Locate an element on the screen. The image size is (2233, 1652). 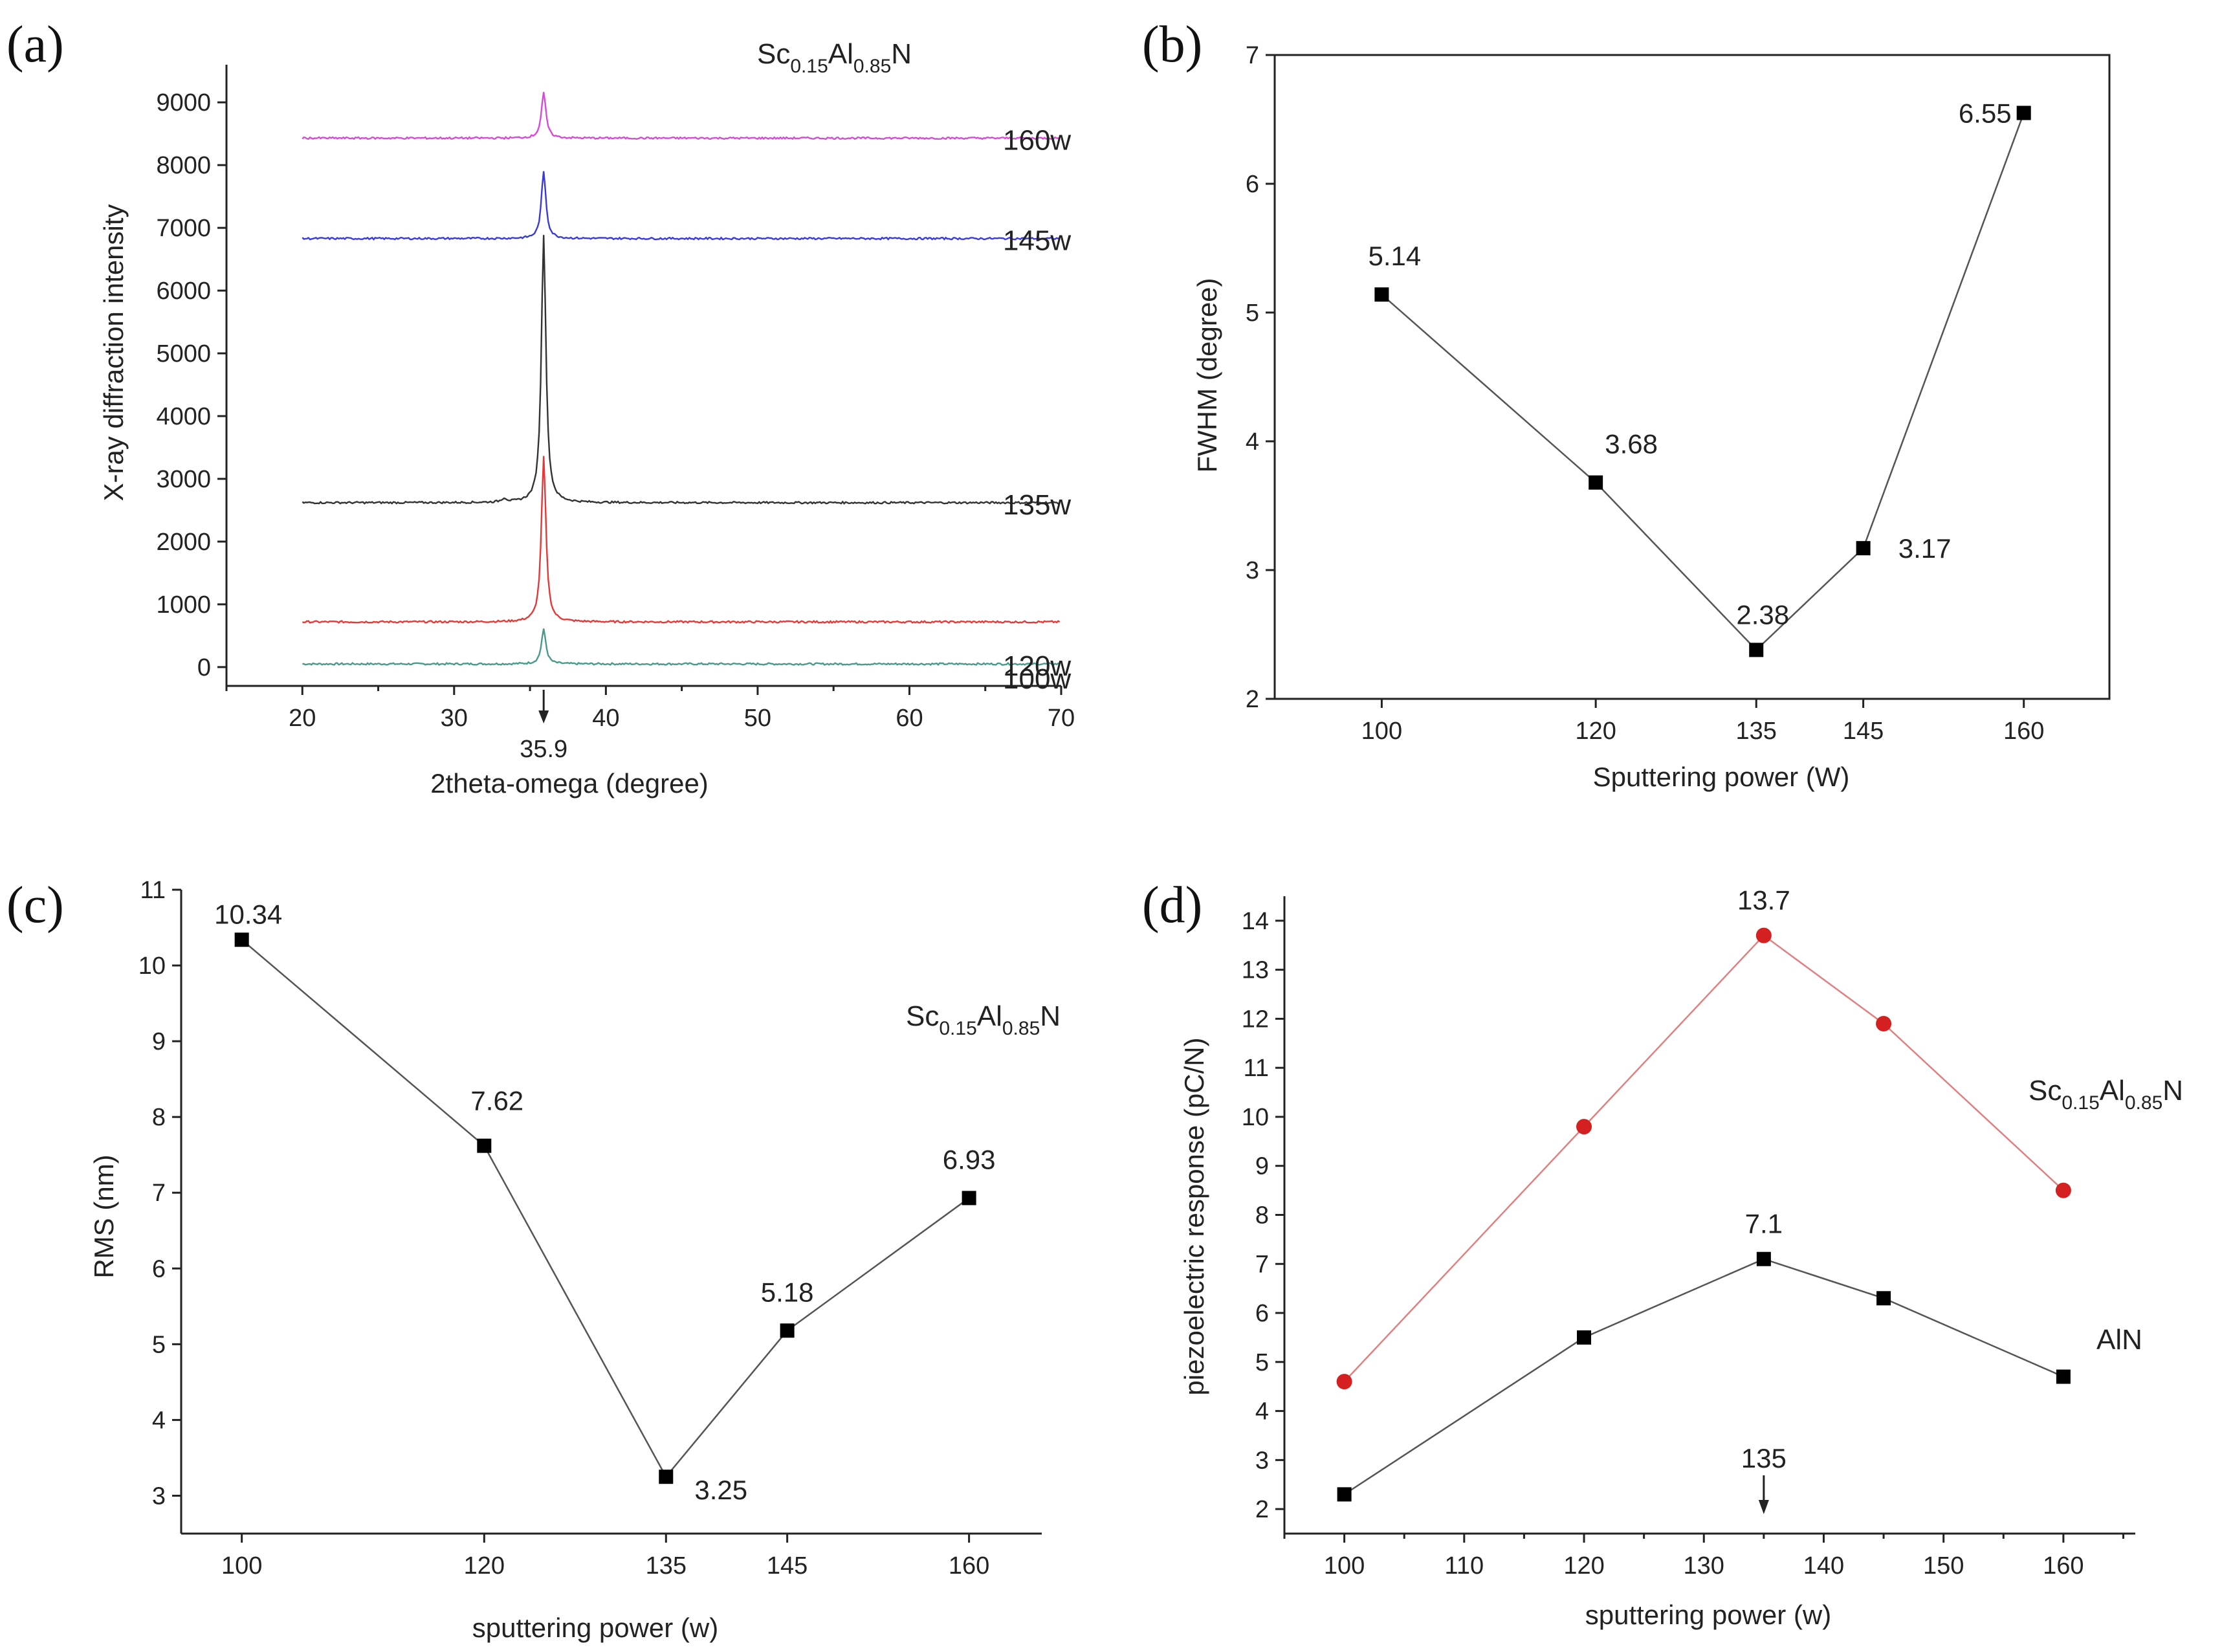
panel-d-aln-name: AlN is located at coordinates (2119, 1340).